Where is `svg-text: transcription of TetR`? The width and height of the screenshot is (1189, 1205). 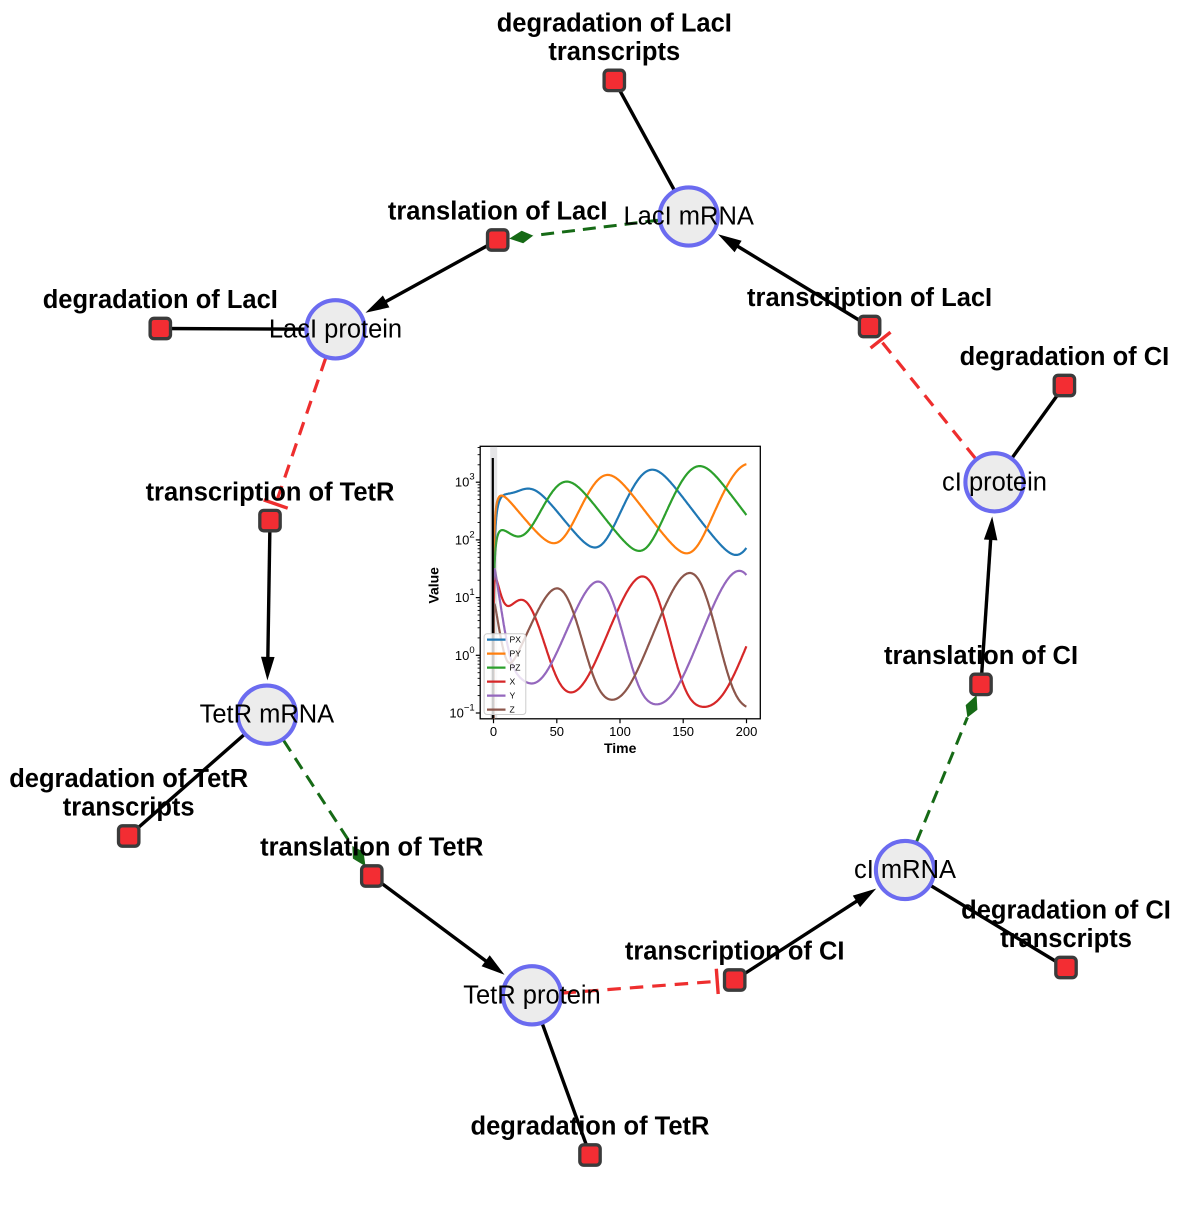 svg-text: transcription of TetR is located at coordinates (270, 492).